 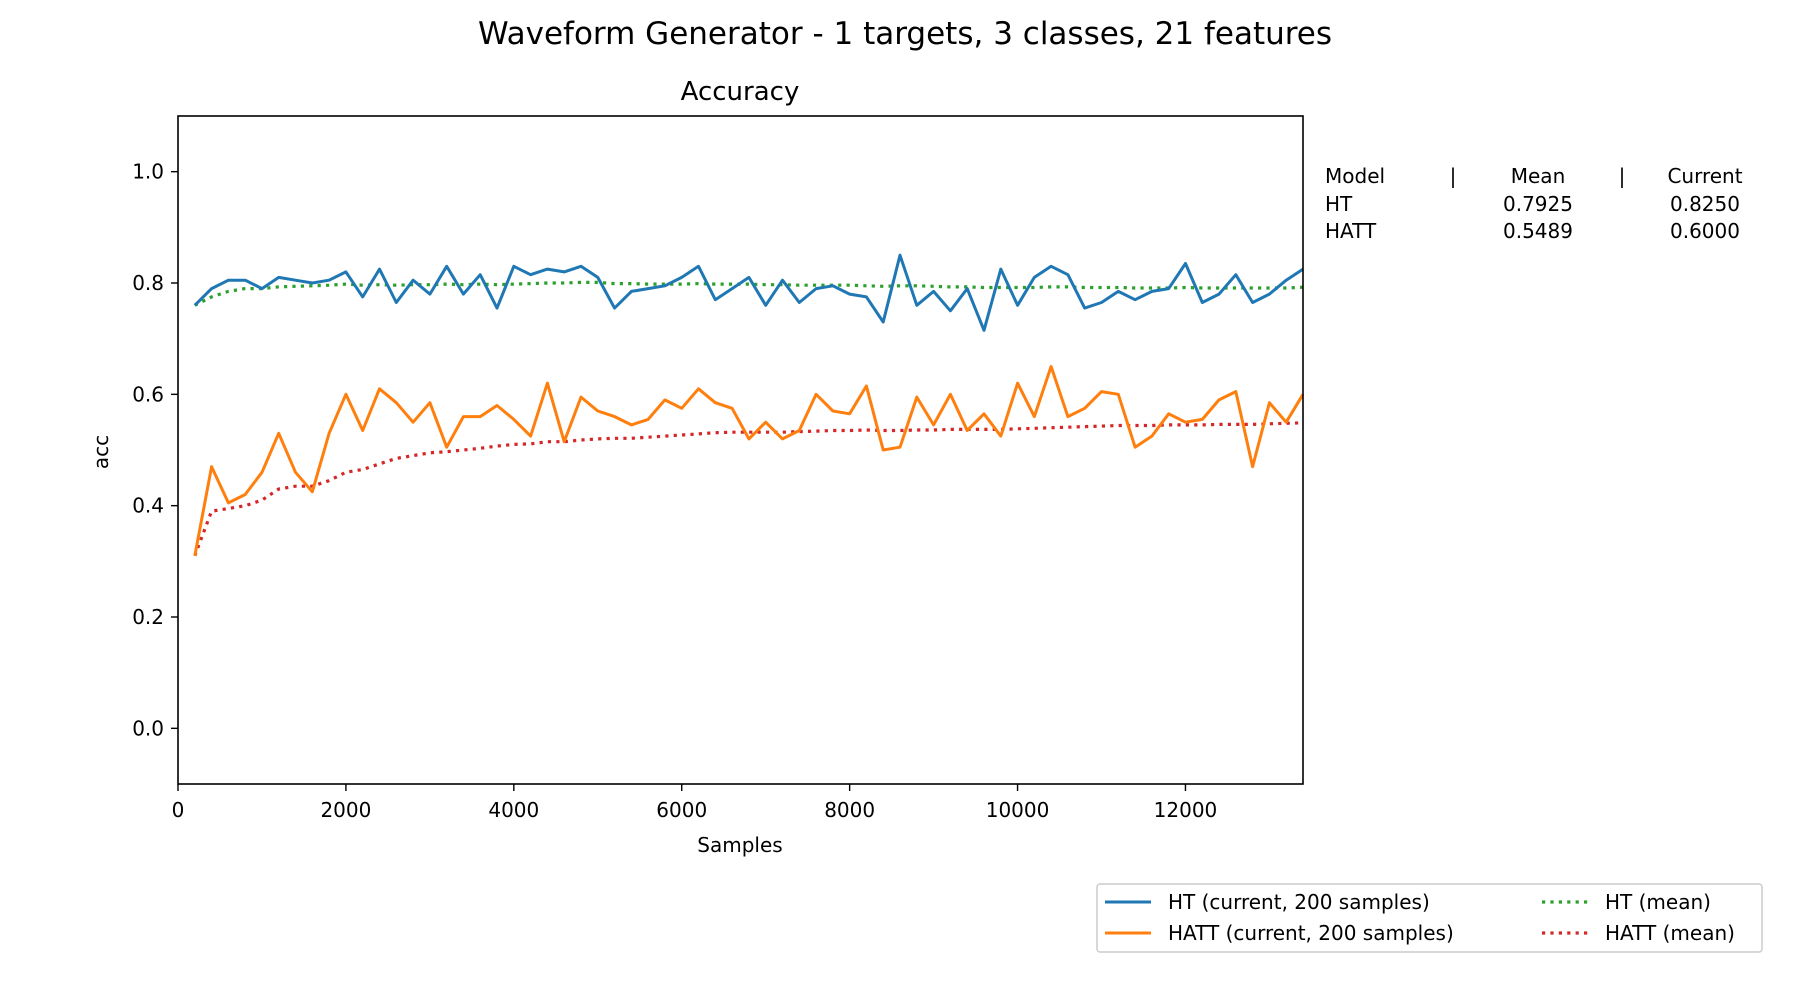 What do you see at coordinates (1538, 204) in the screenshot?
I see `table-row-mean: 0.7925` at bounding box center [1538, 204].